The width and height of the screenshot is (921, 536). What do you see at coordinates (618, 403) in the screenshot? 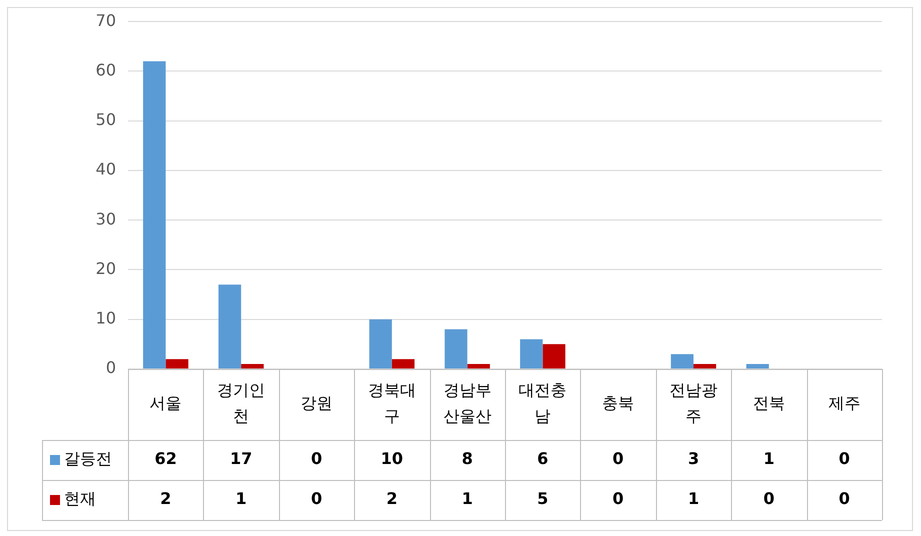
I see `x-tick-label: 충북` at bounding box center [618, 403].